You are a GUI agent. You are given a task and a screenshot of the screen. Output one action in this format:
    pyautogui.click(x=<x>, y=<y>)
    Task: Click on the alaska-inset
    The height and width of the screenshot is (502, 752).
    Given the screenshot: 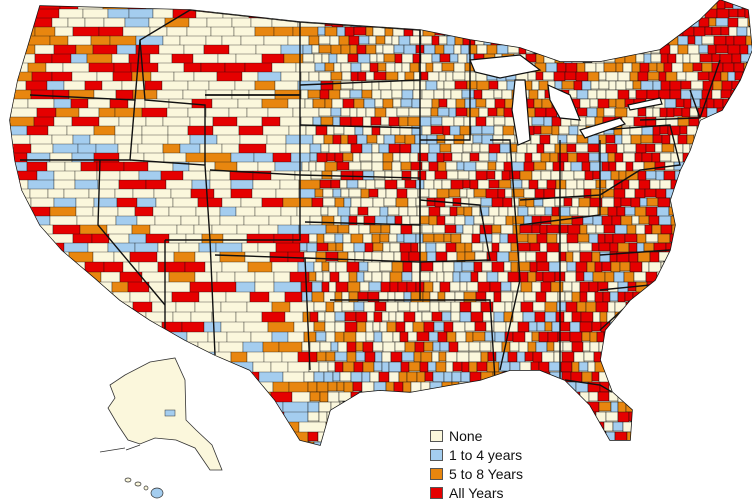 What is the action you would take?
    pyautogui.click(x=161, y=414)
    